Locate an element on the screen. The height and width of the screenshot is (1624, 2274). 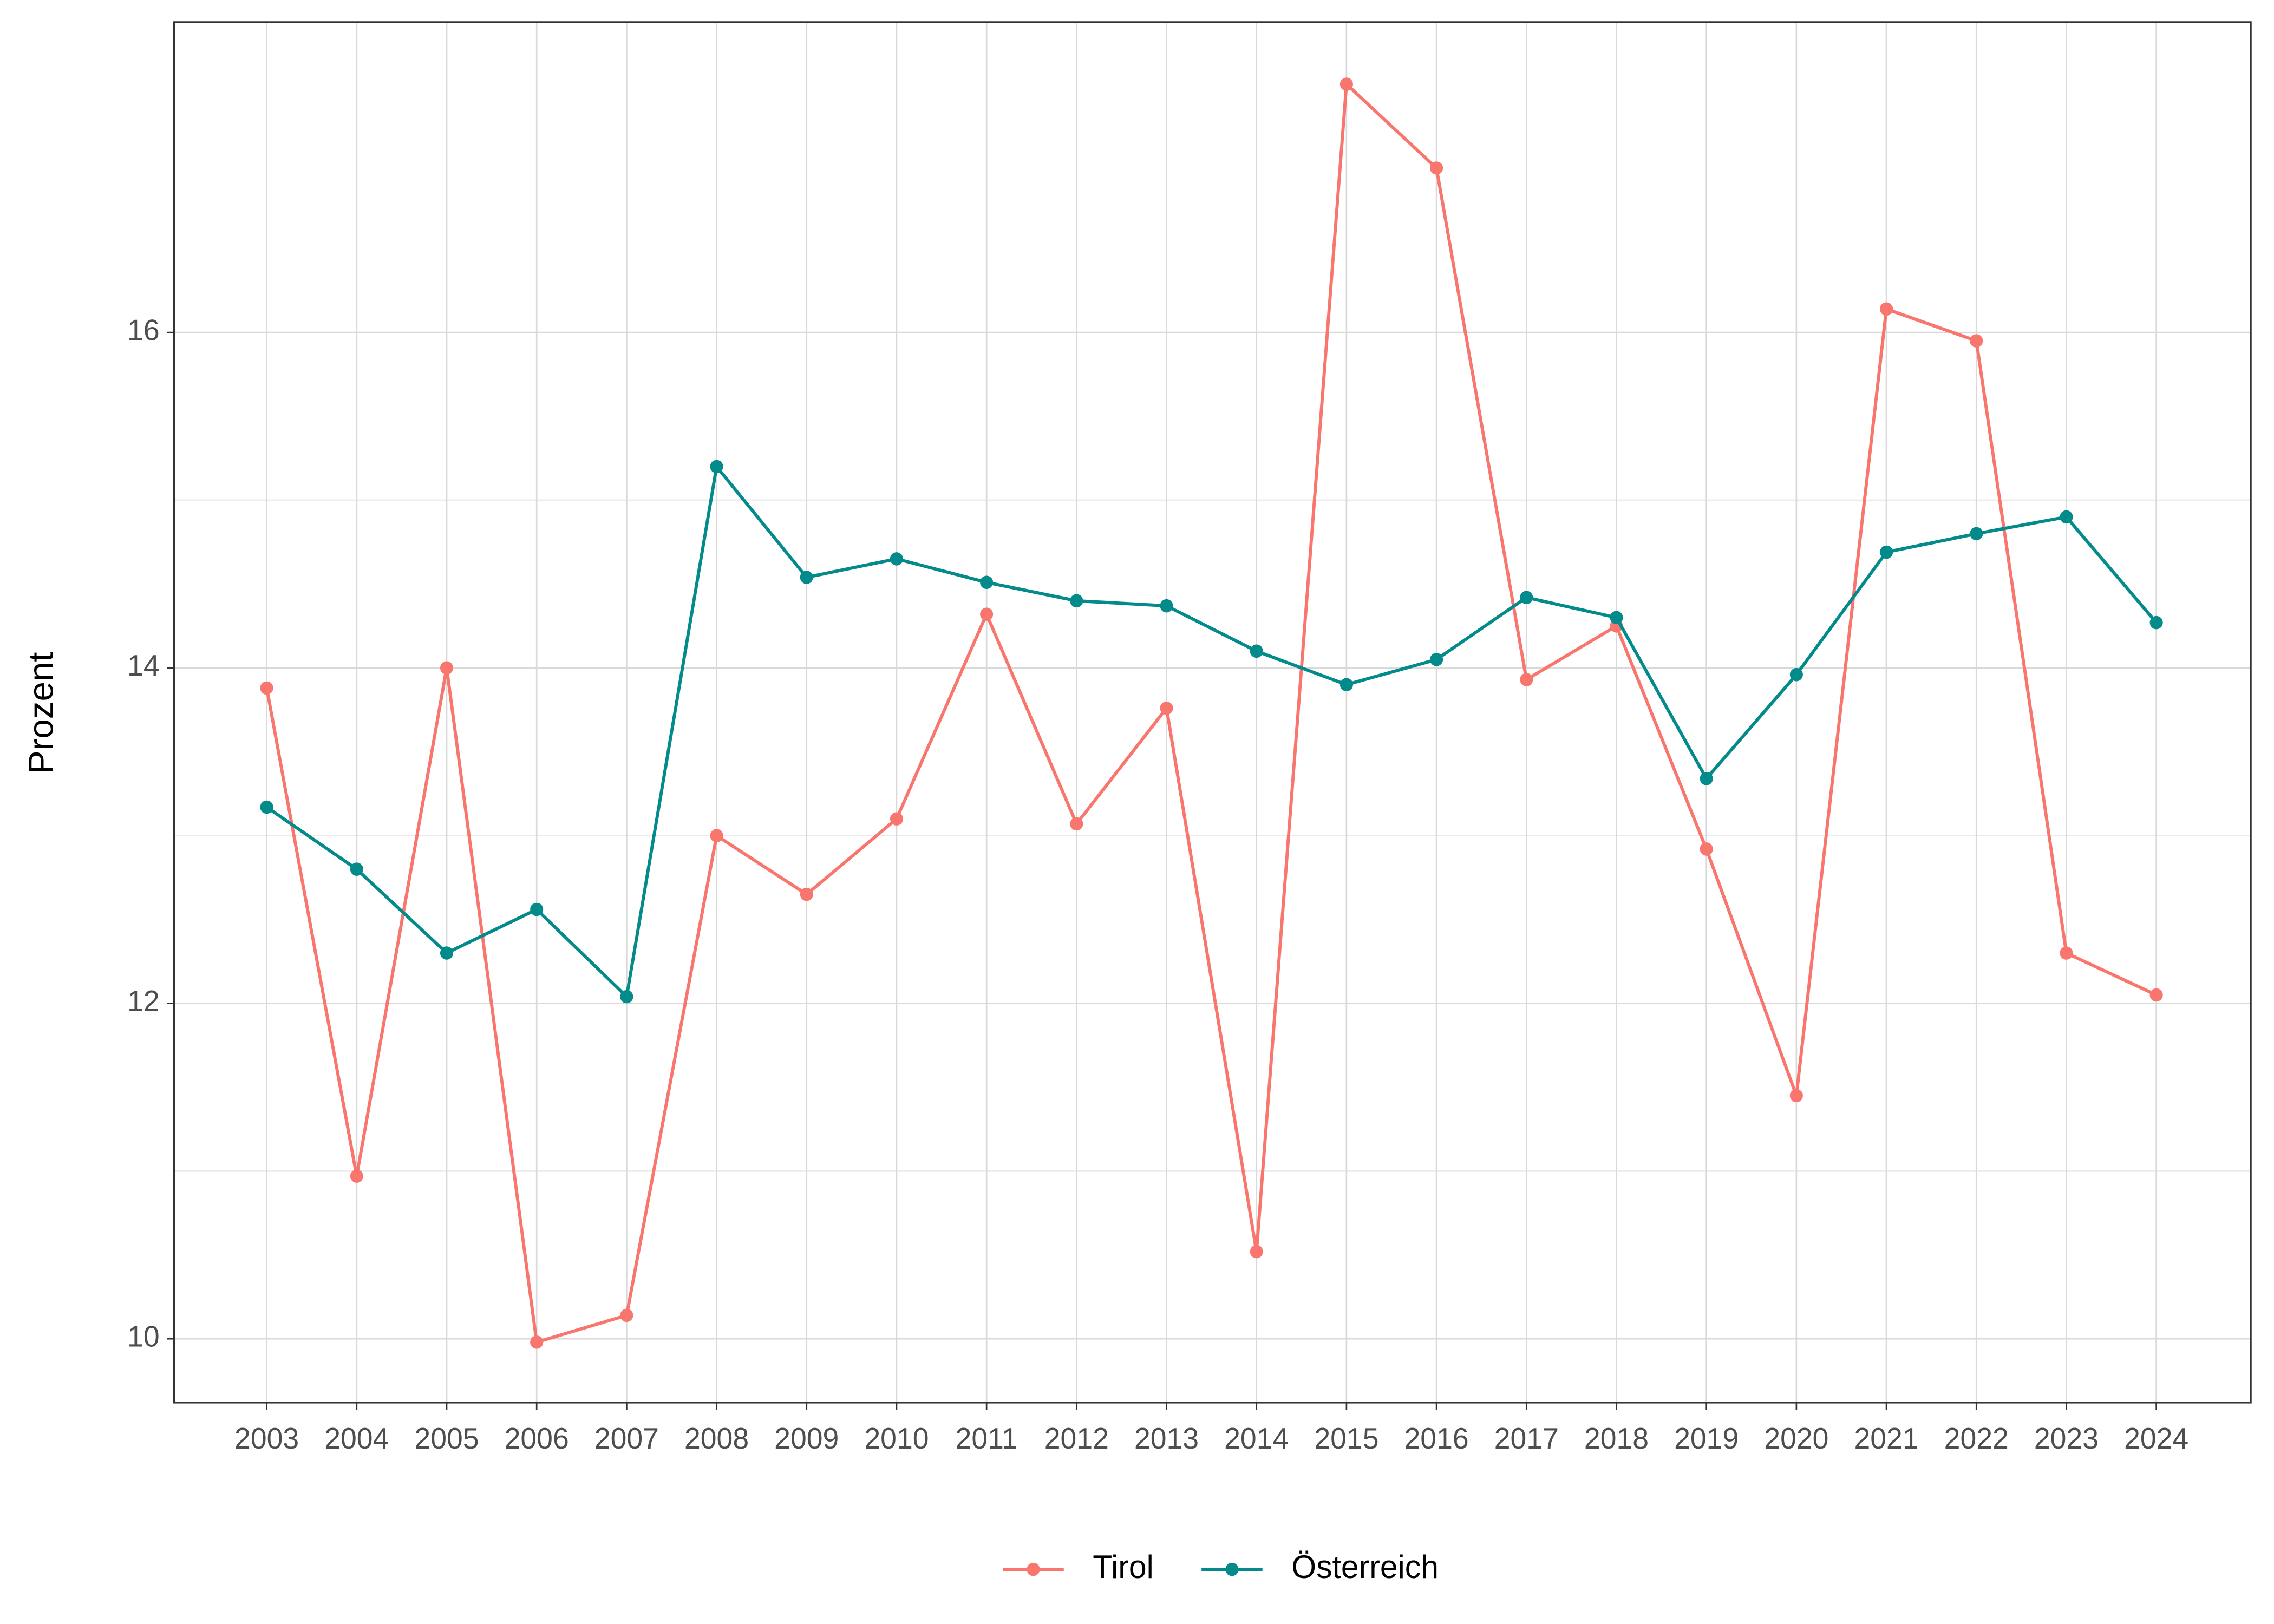
legend-label: Österreich is located at coordinates (1365, 1567).